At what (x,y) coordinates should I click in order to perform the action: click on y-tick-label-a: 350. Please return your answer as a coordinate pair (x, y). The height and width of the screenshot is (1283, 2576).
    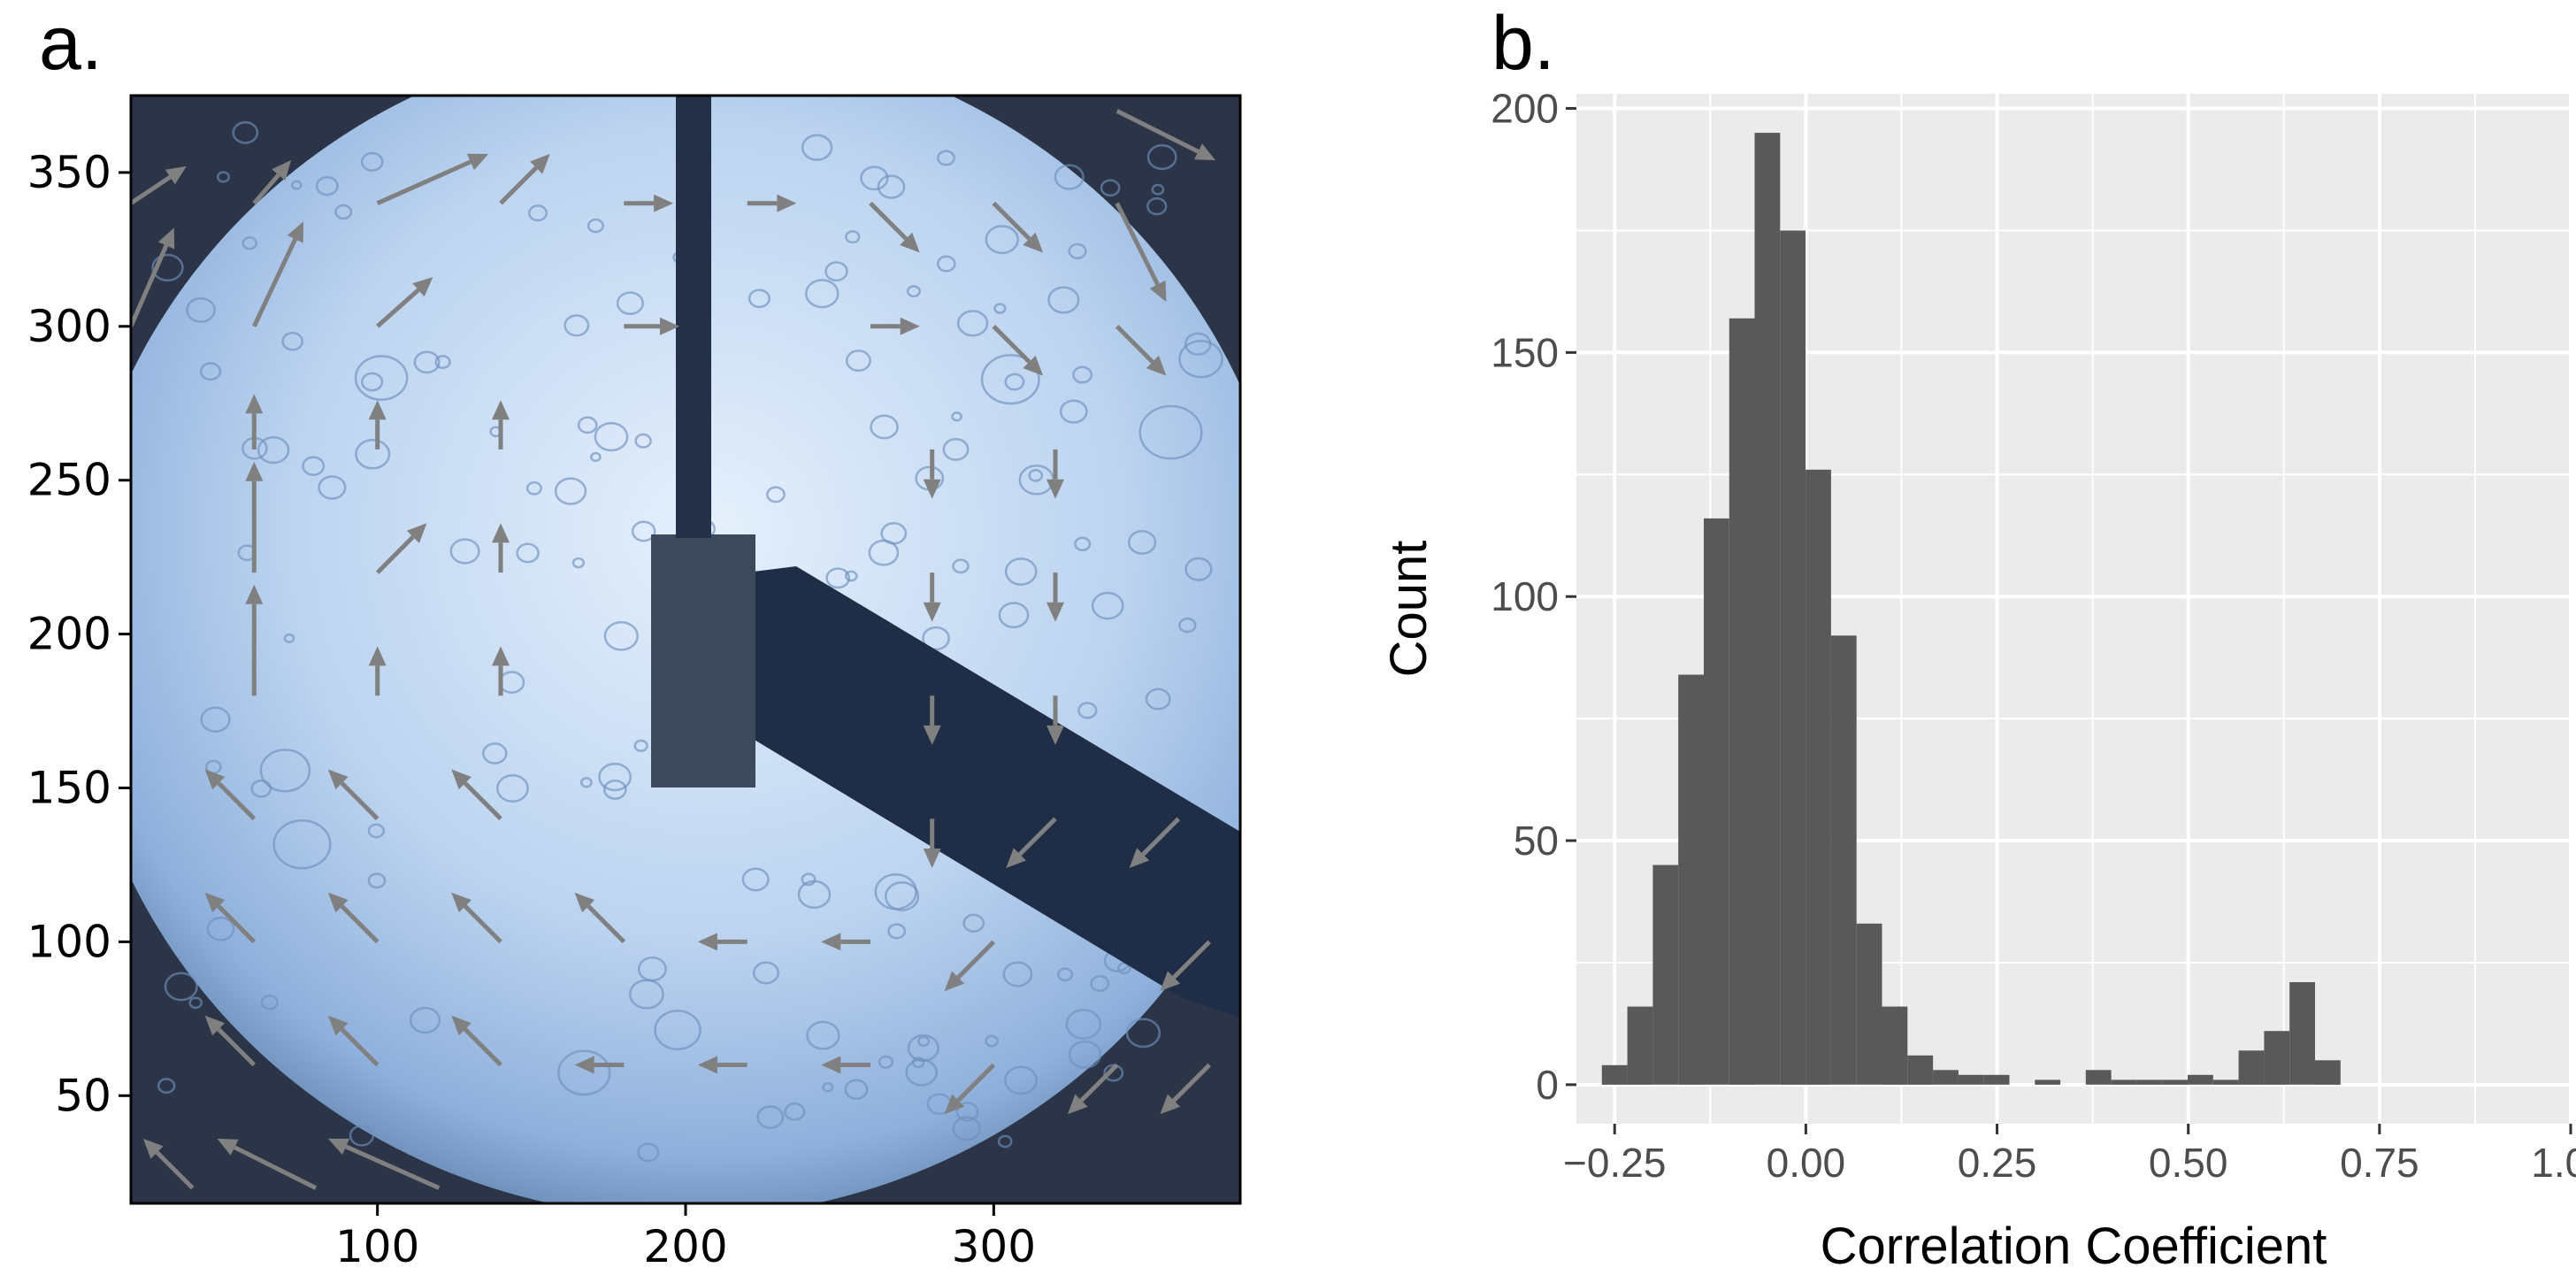
    Looking at the image, I should click on (69, 172).